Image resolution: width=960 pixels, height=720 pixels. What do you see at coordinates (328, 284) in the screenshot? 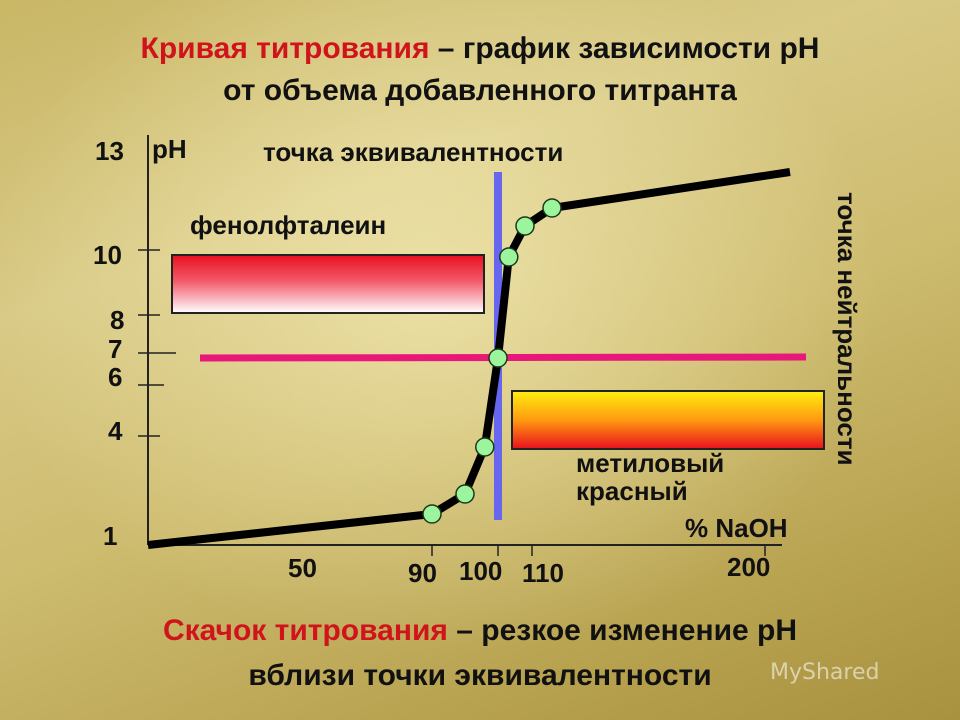
I see `phenolphthalein-range-band` at bounding box center [328, 284].